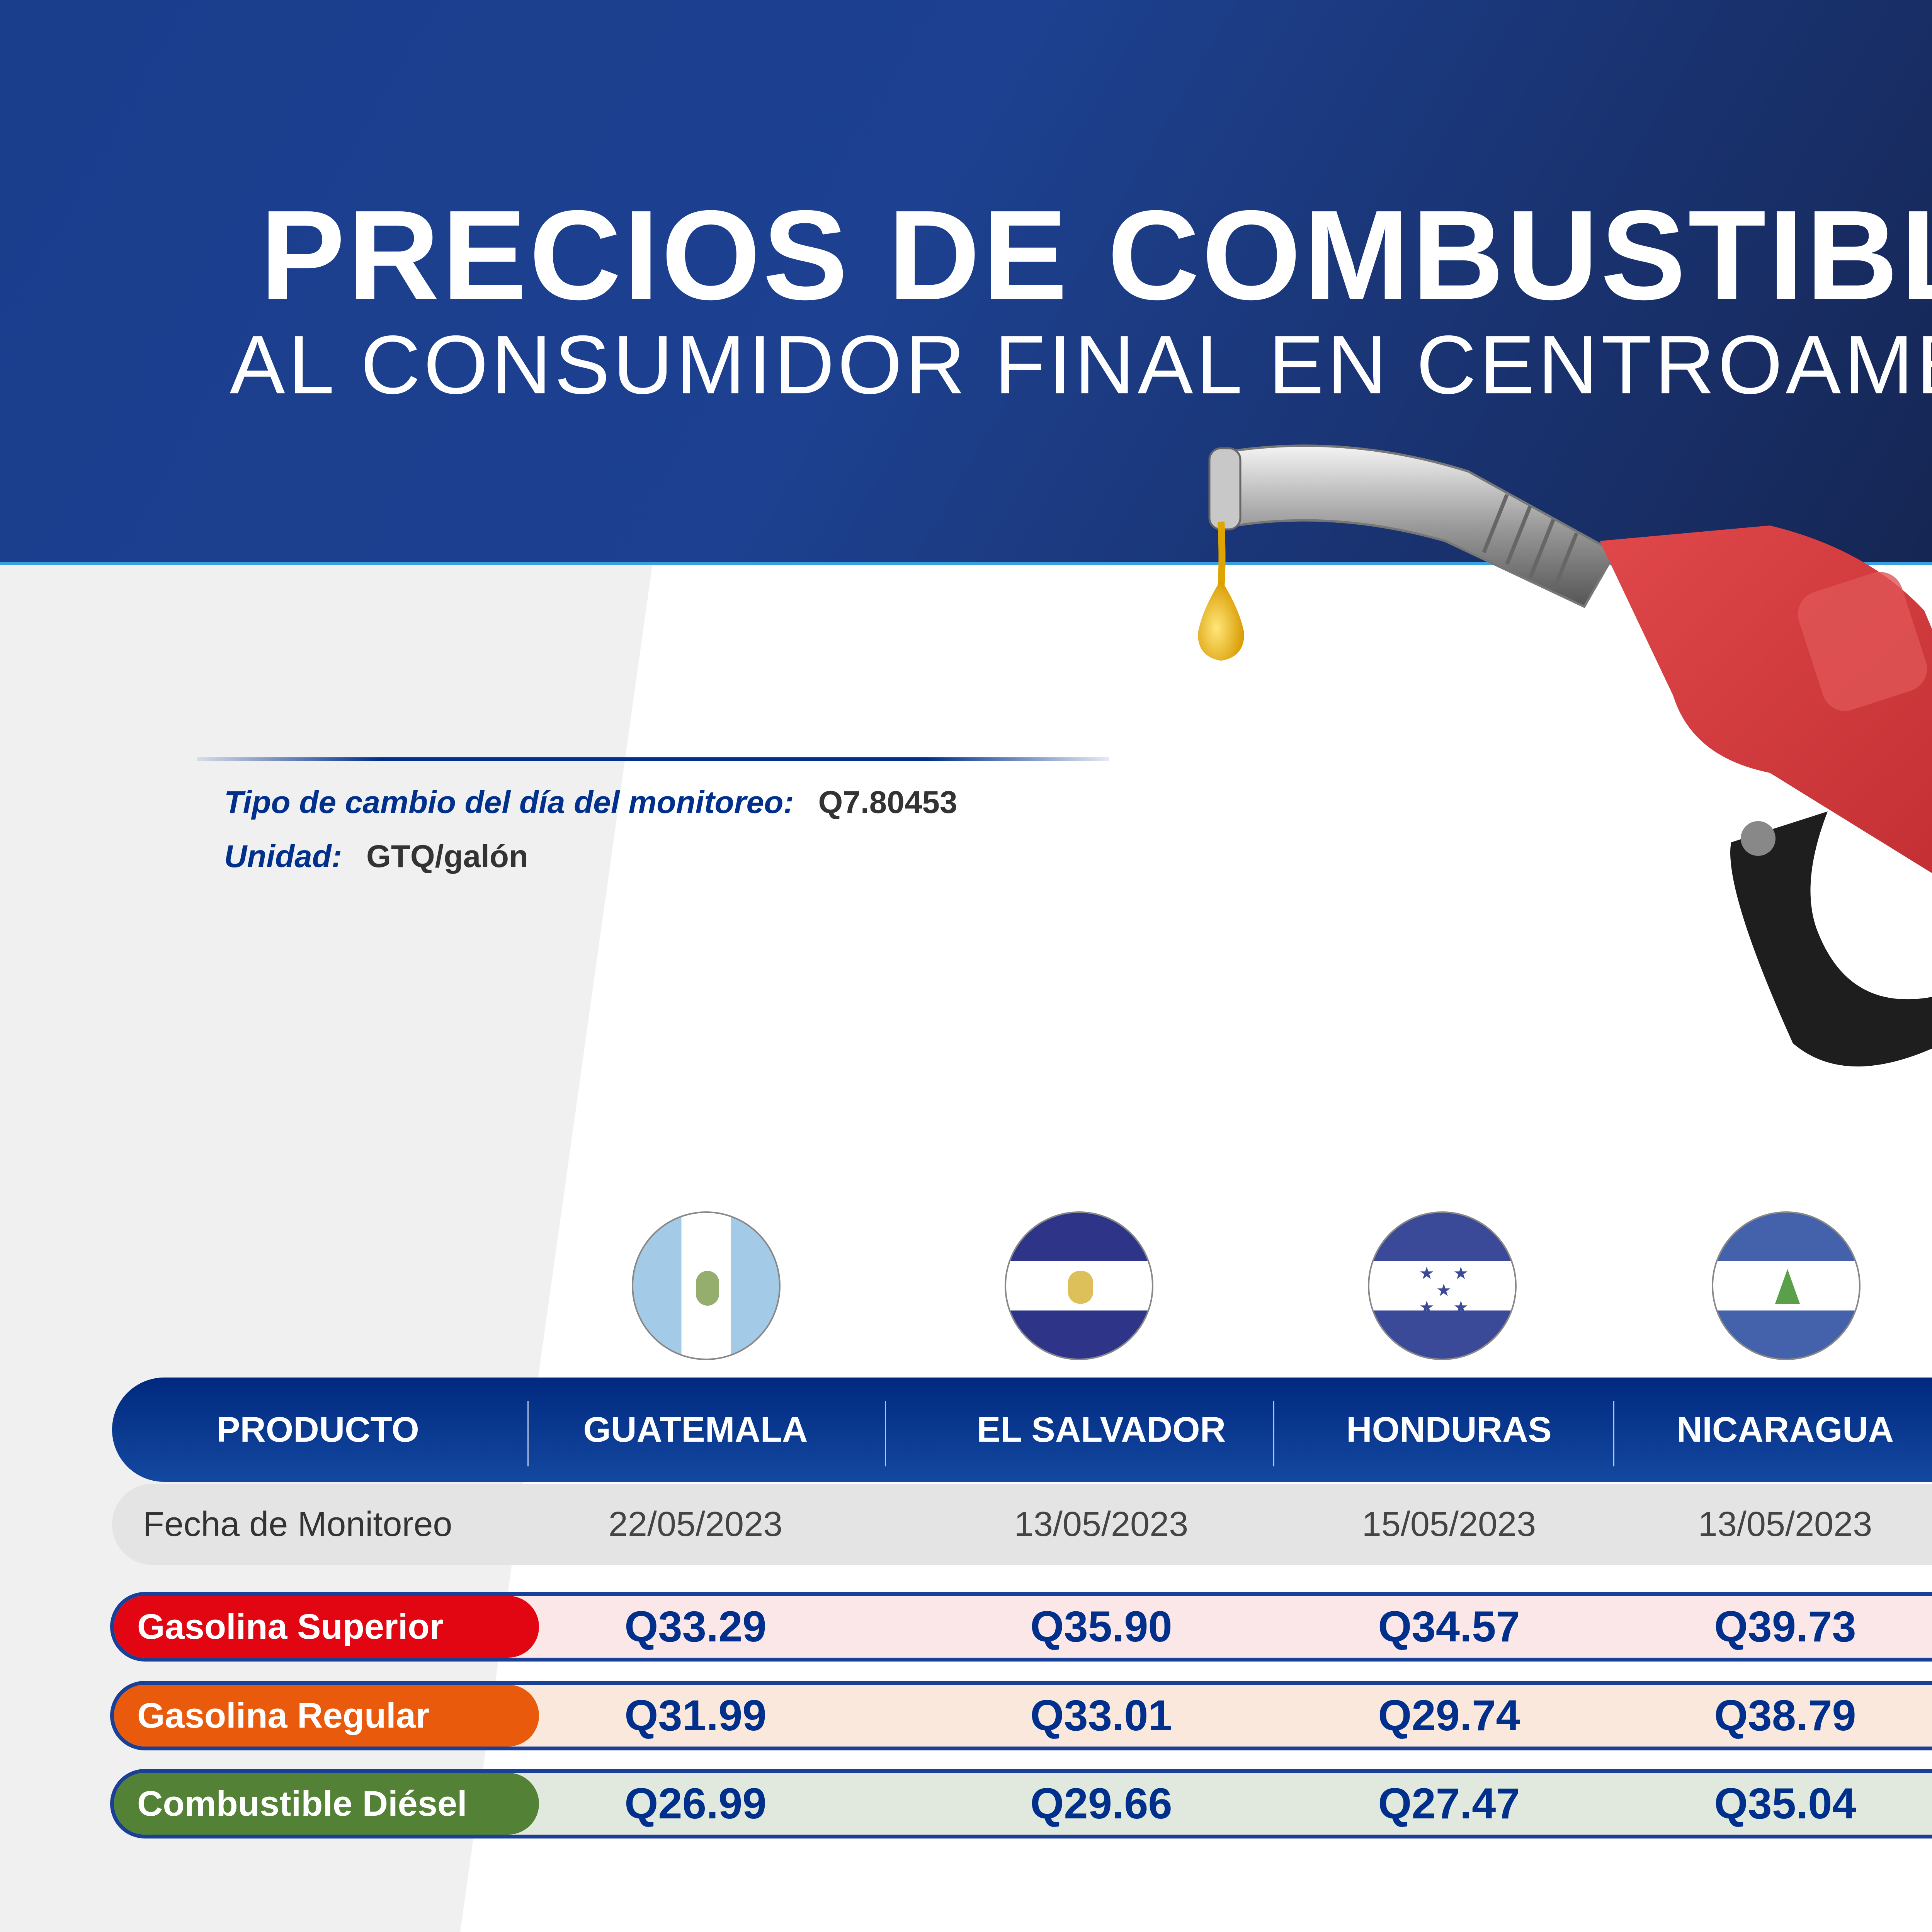  Describe the element at coordinates (317, 1430) in the screenshot. I see `header-producto: PRODUCTO` at that location.